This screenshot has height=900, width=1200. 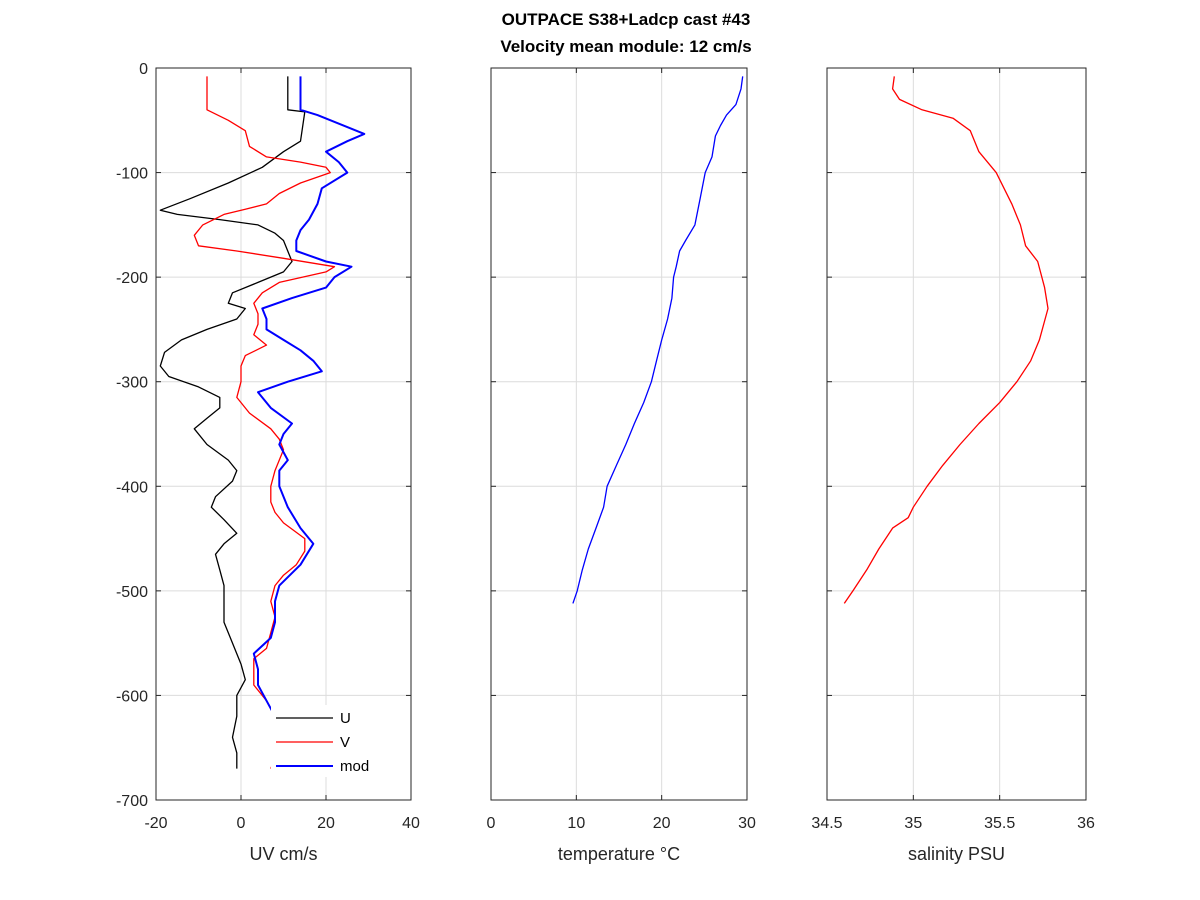 I want to click on y-tick-label: 0, so click(x=143, y=69).